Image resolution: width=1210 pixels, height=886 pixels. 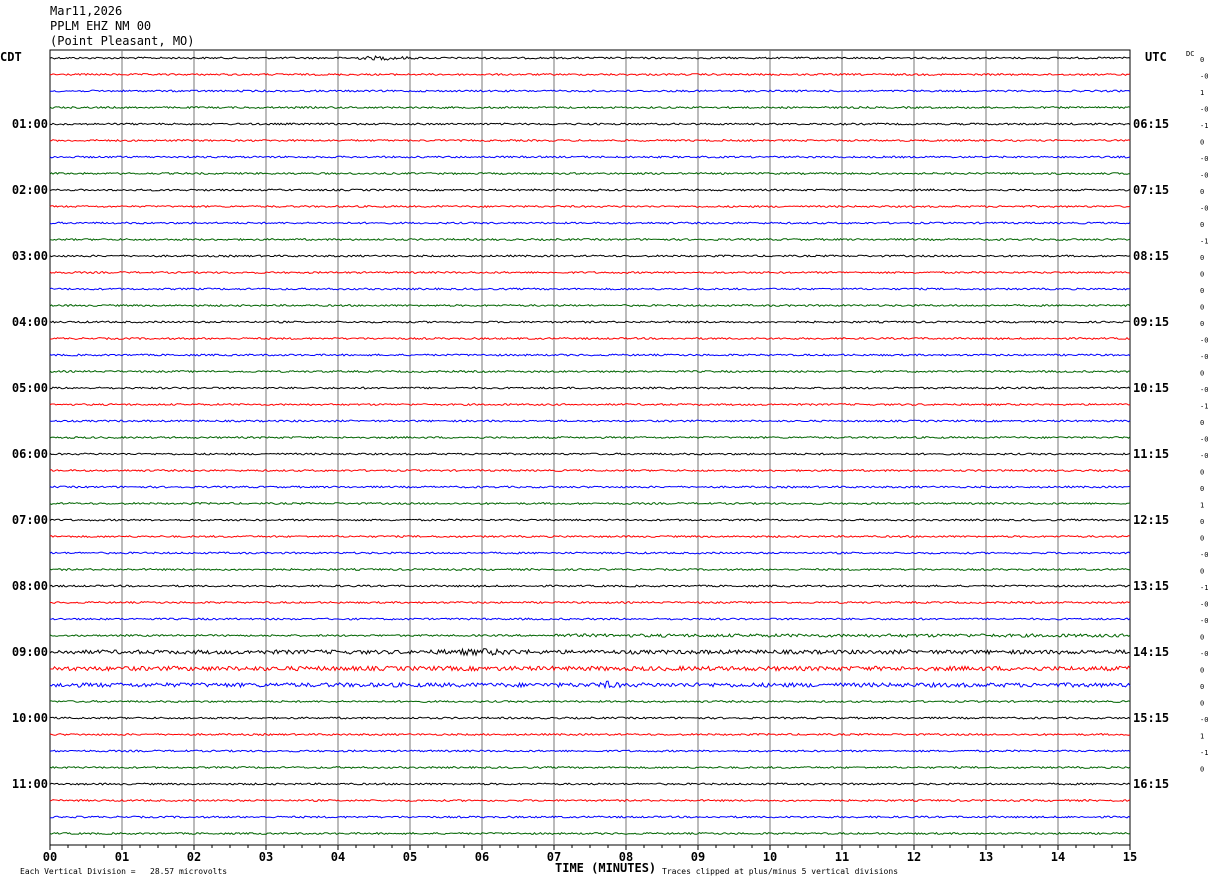 What do you see at coordinates (122, 41) in the screenshot?
I see `station-location: (Point Pleasant, MO)` at bounding box center [122, 41].